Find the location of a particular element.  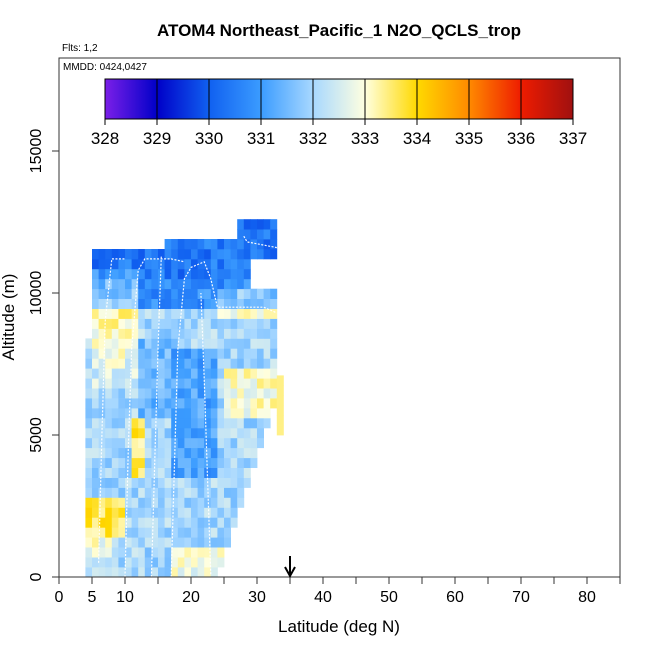

colorbar: 328 329 330 331 332 333 334 335 336 337 is located at coordinates (339, 113).